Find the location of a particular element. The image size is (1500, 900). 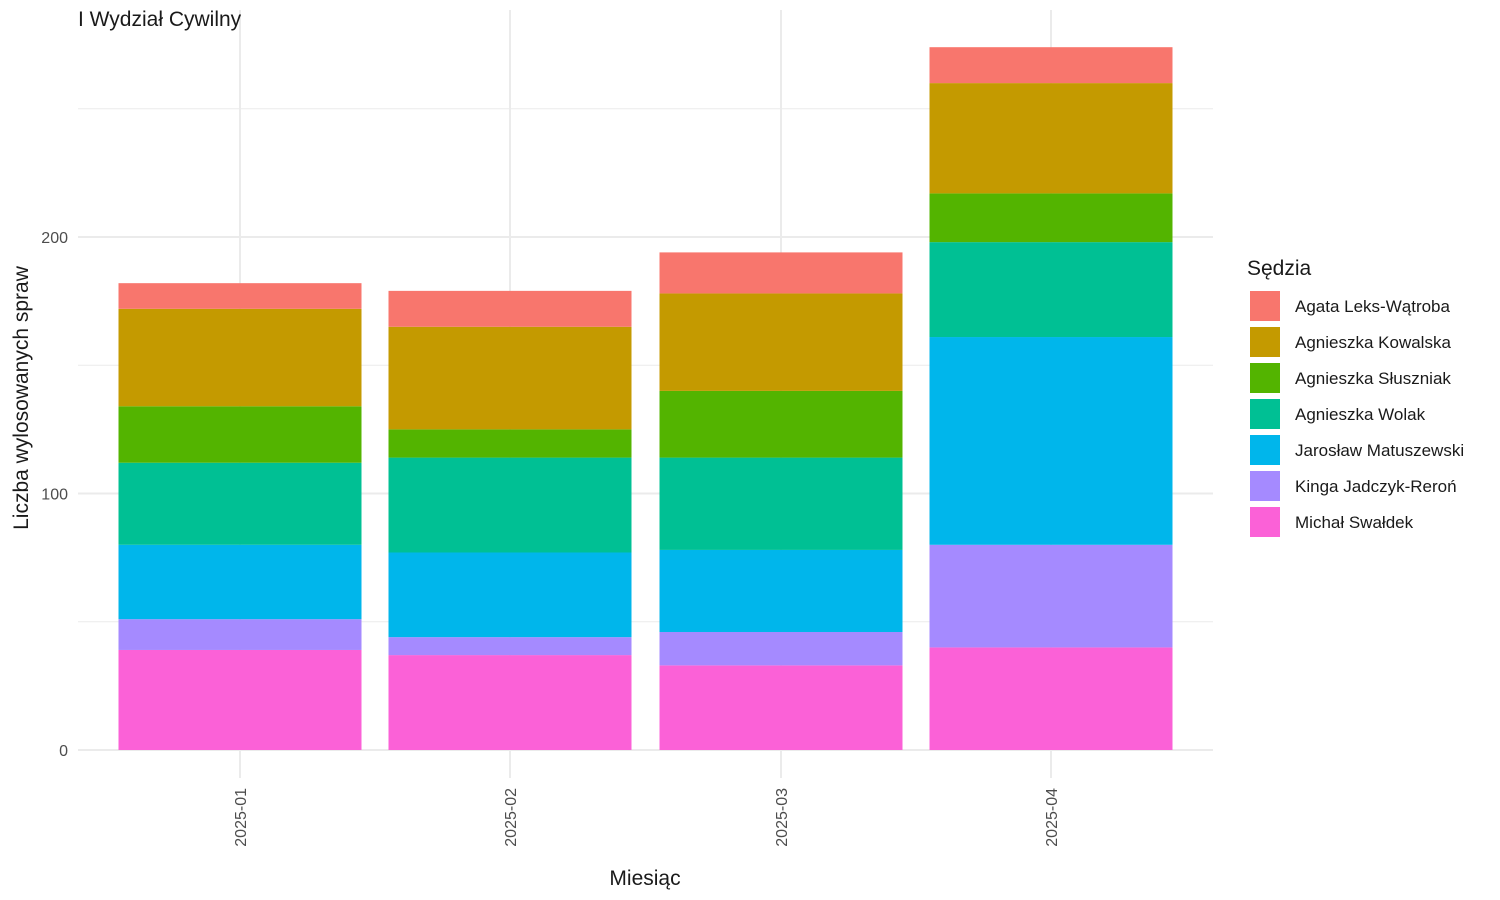

x-tick-label-1: 2025-02 is located at coordinates (511, 817).